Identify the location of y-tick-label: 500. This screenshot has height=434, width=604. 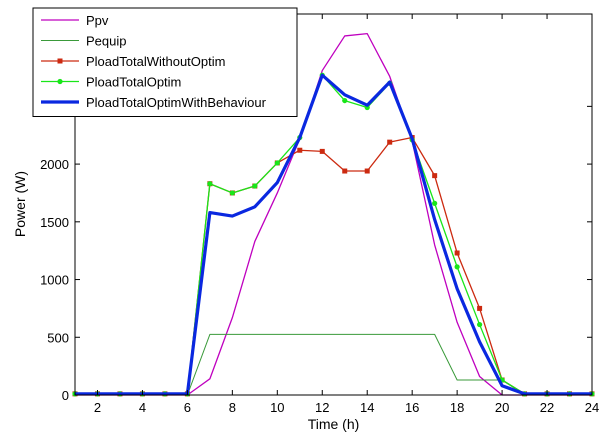
(58, 337).